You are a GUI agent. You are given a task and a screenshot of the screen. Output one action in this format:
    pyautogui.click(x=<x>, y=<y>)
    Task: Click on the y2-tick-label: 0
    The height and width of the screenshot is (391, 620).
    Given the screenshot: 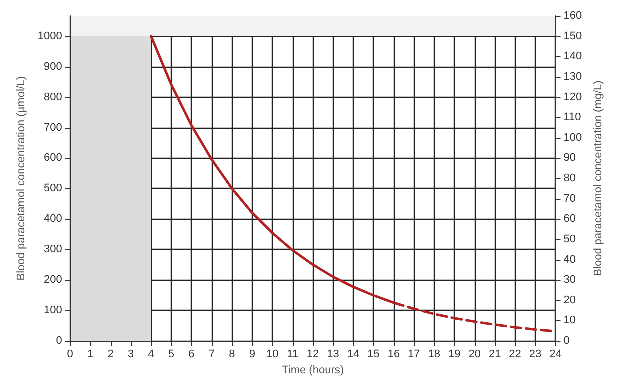 What is the action you would take?
    pyautogui.click(x=567, y=341)
    